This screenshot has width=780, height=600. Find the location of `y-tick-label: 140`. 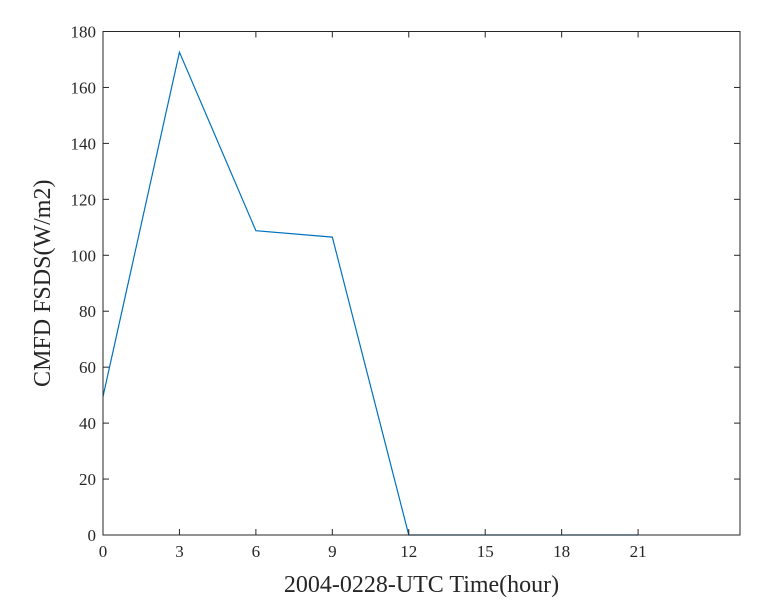

y-tick-label: 140 is located at coordinates (84, 143).